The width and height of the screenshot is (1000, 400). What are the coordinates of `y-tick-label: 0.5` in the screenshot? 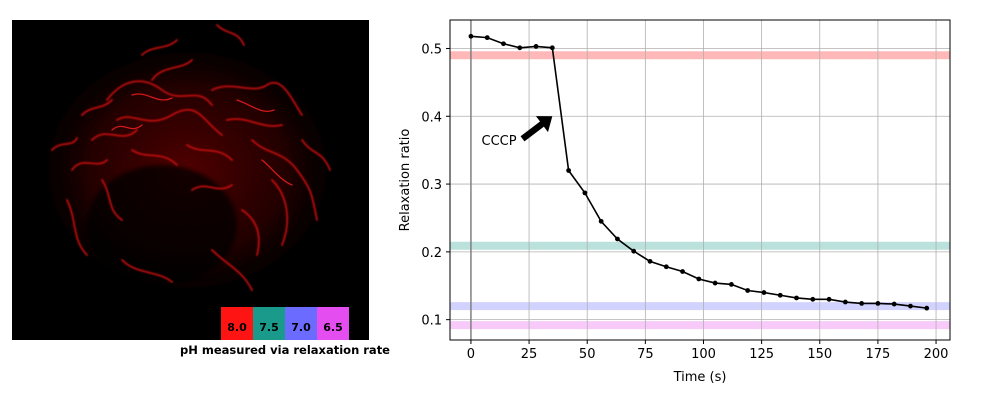 It's located at (431, 49).